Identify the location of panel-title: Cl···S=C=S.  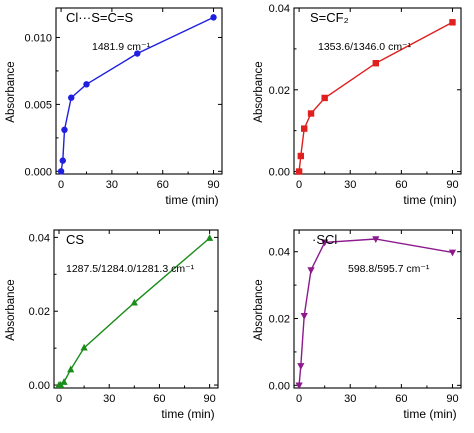
(100, 17).